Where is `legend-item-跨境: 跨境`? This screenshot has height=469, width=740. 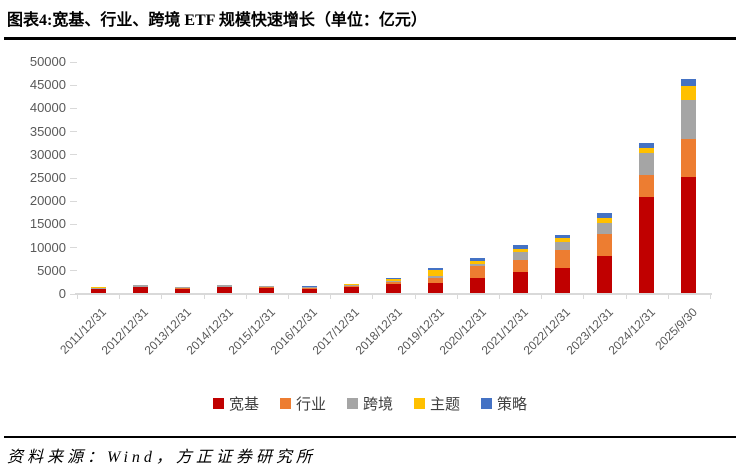
legend-item-跨境: 跨境 is located at coordinates (369, 403).